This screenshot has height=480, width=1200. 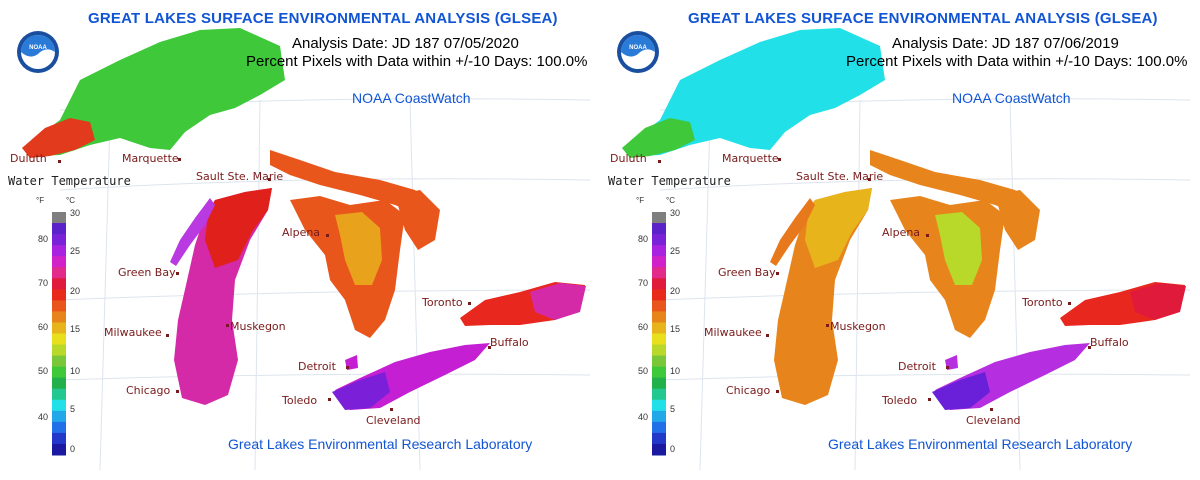 What do you see at coordinates (1042, 302) in the screenshot?
I see `city-label: Toronto` at bounding box center [1042, 302].